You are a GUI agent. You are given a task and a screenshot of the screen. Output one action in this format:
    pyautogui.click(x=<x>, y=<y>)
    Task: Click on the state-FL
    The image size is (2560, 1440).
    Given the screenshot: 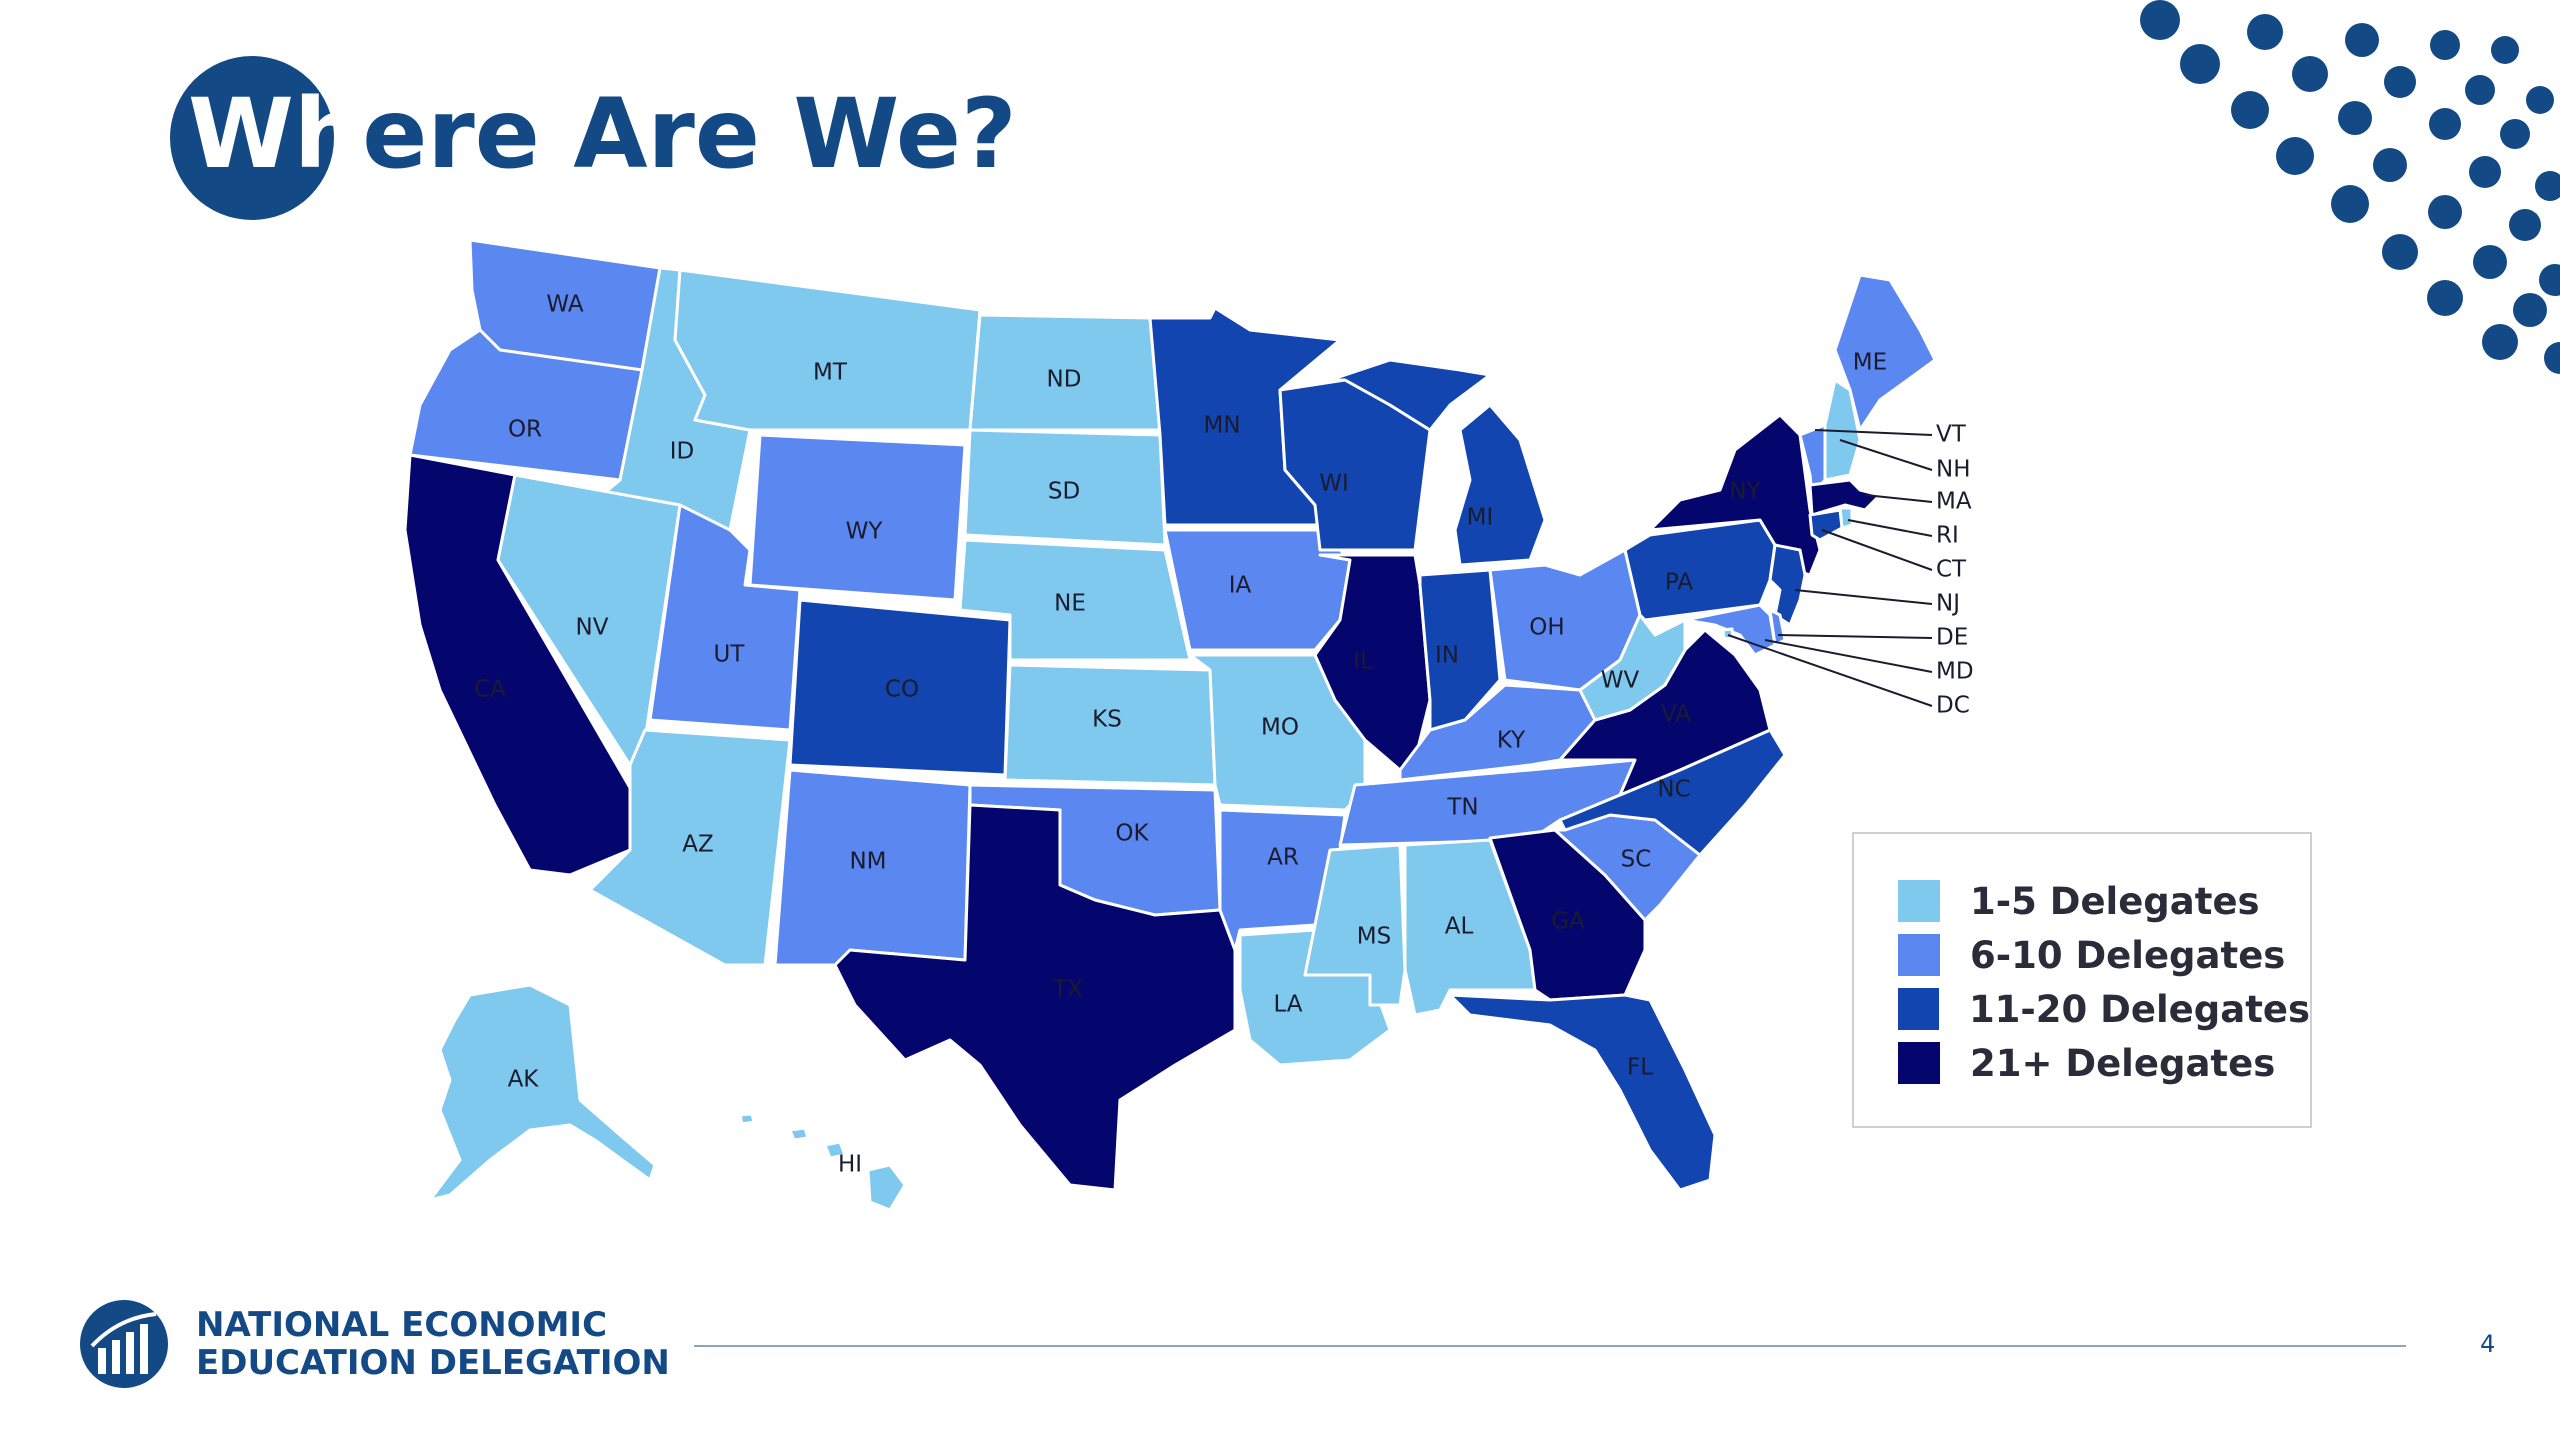 What is the action you would take?
    pyautogui.click(x=1582, y=1092)
    